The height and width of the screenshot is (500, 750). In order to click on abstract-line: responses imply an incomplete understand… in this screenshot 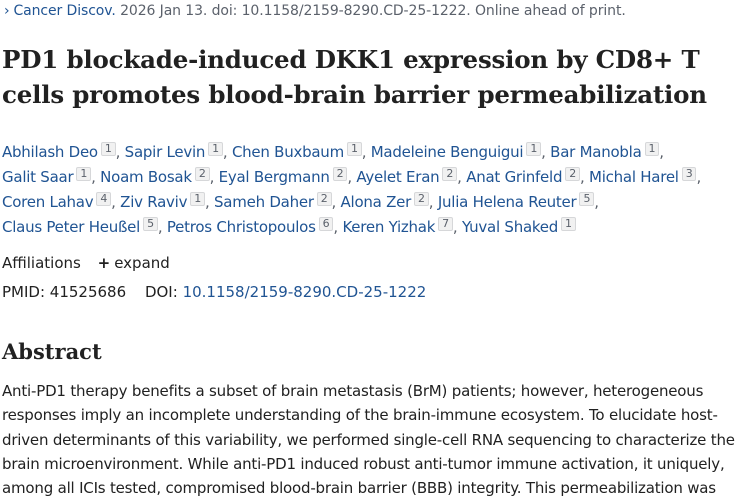, I will do `click(360, 415)`.